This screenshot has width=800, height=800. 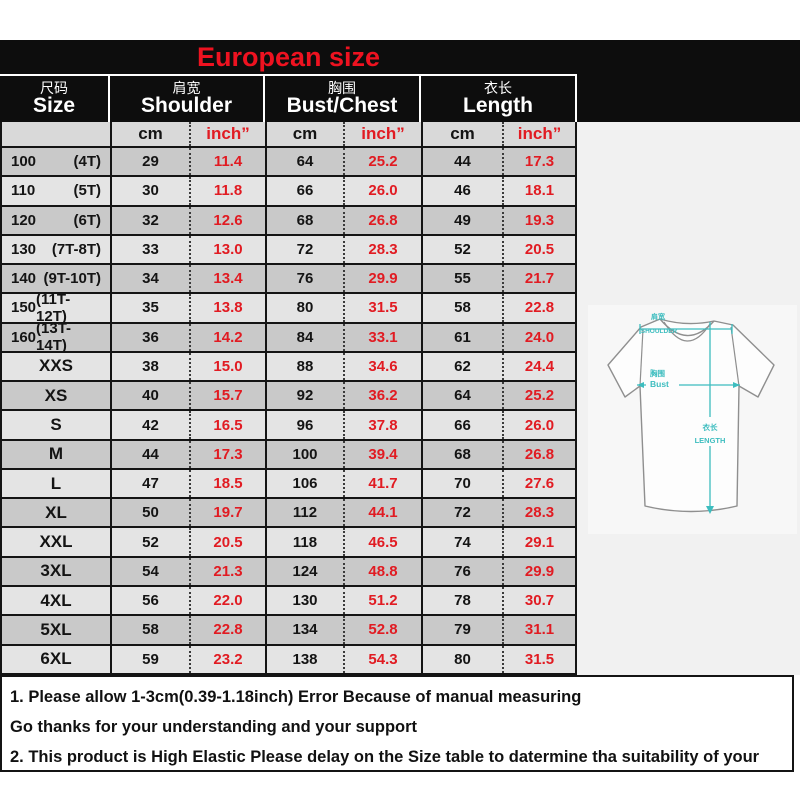 What do you see at coordinates (24, 220) in the screenshot?
I see `size-number: 120` at bounding box center [24, 220].